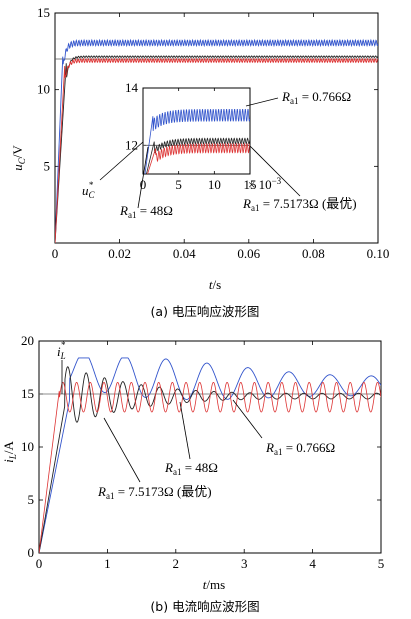 The image size is (411, 619). I want to click on inset-frame, so click(196, 131).